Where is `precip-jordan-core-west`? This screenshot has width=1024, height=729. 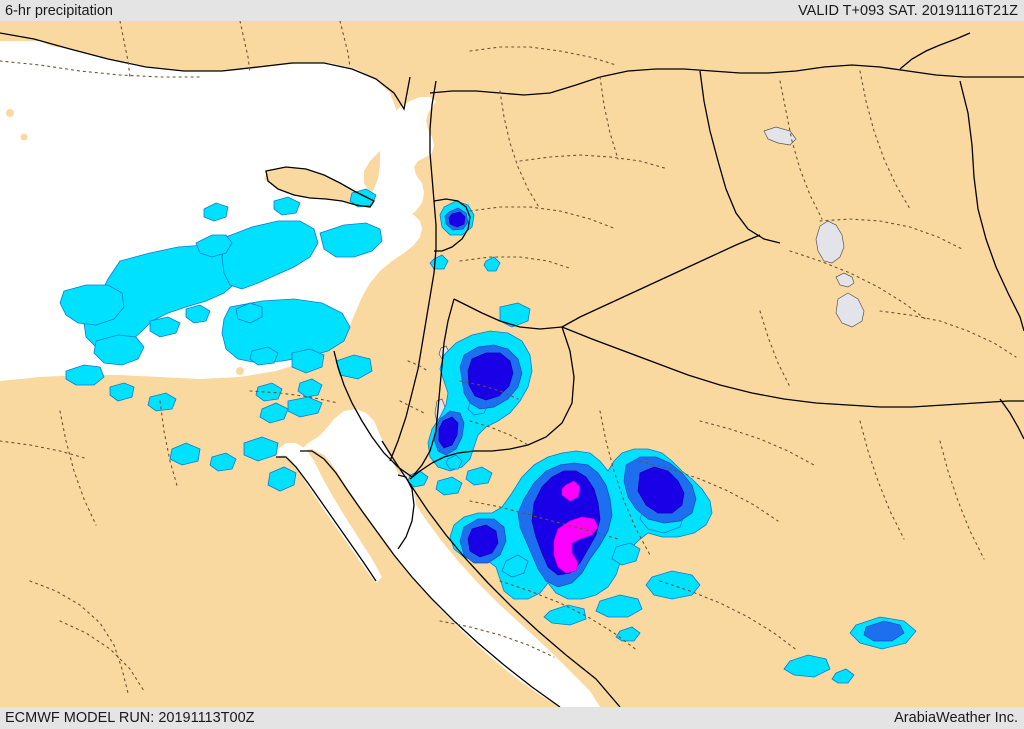 precip-jordan-core-west is located at coordinates (448, 432).